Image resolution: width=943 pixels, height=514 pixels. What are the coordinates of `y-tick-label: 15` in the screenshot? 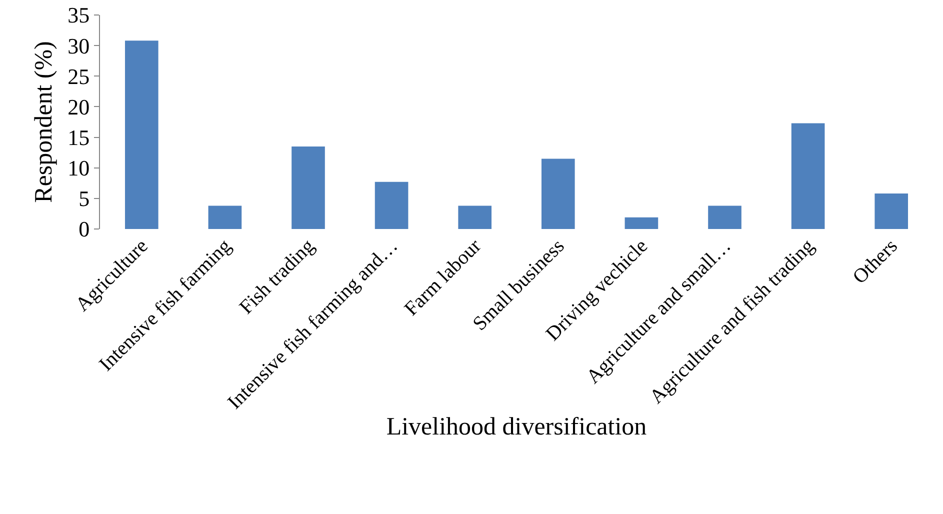 It's located at (79, 137).